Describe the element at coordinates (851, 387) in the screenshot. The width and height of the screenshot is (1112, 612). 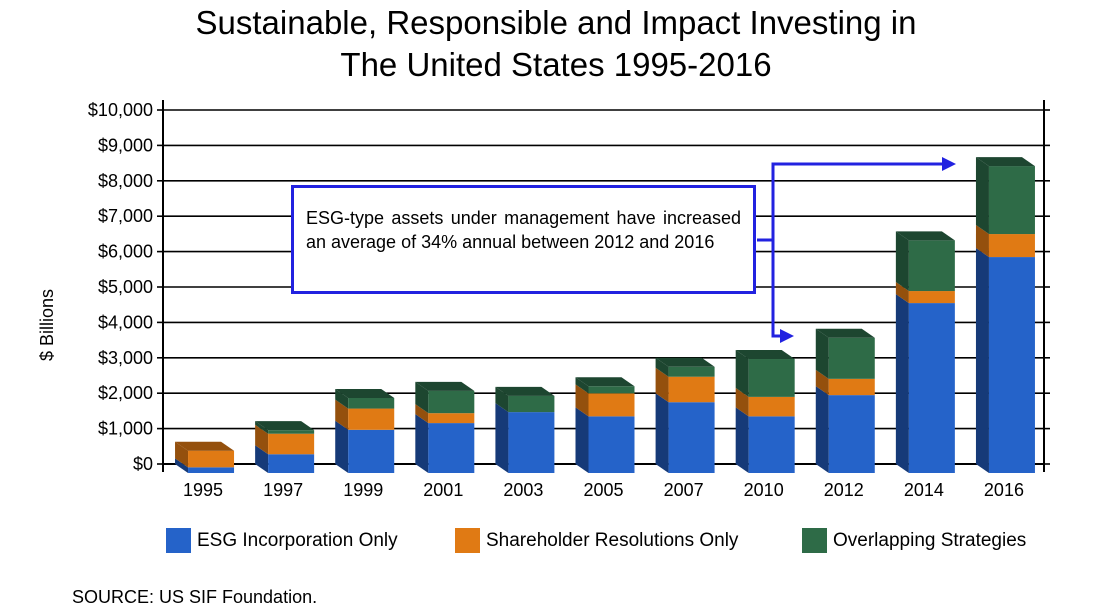
I see `bar-shareholder-2012` at that location.